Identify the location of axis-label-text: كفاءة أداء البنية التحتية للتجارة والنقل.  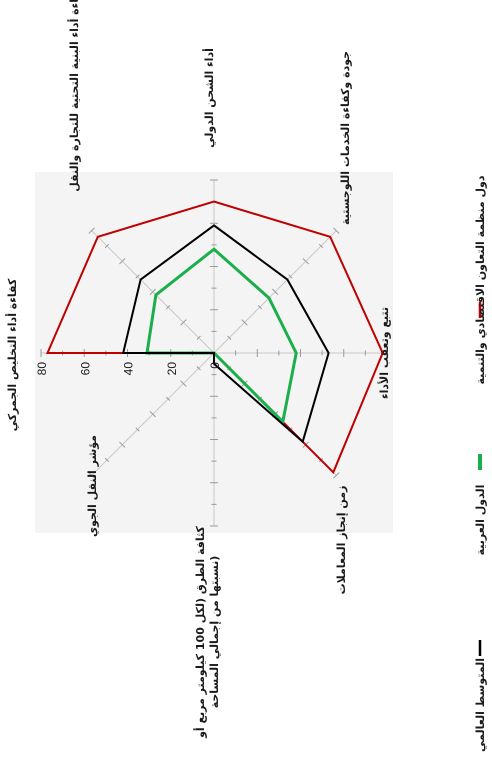
(74, 96).